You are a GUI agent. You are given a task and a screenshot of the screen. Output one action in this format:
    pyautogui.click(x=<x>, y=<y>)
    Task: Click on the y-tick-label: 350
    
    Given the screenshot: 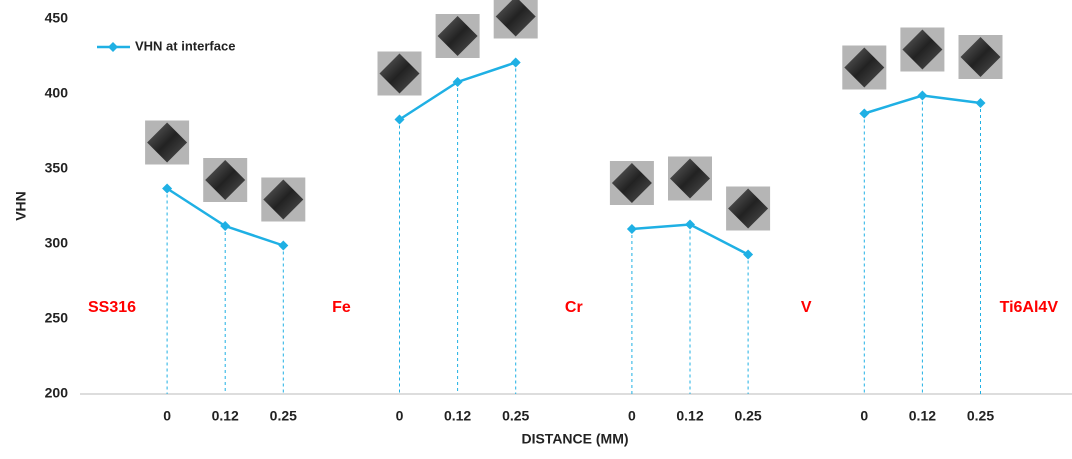 What is the action you would take?
    pyautogui.click(x=57, y=168)
    